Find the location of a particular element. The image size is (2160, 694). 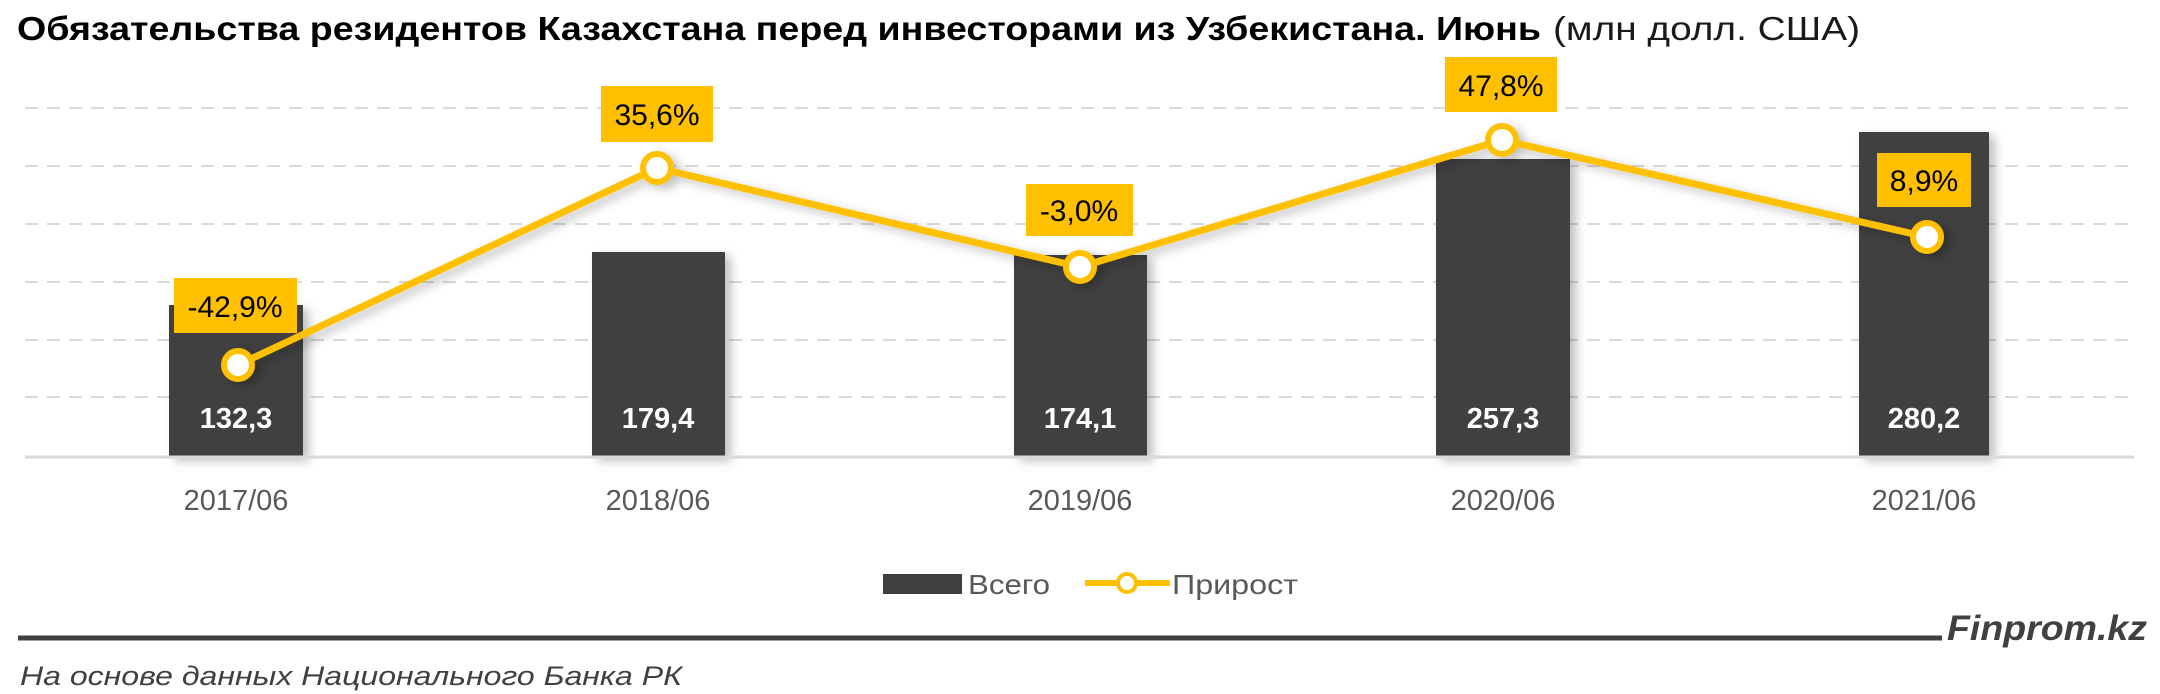

line-marker-dot-icon is located at coordinates (1127, 583).